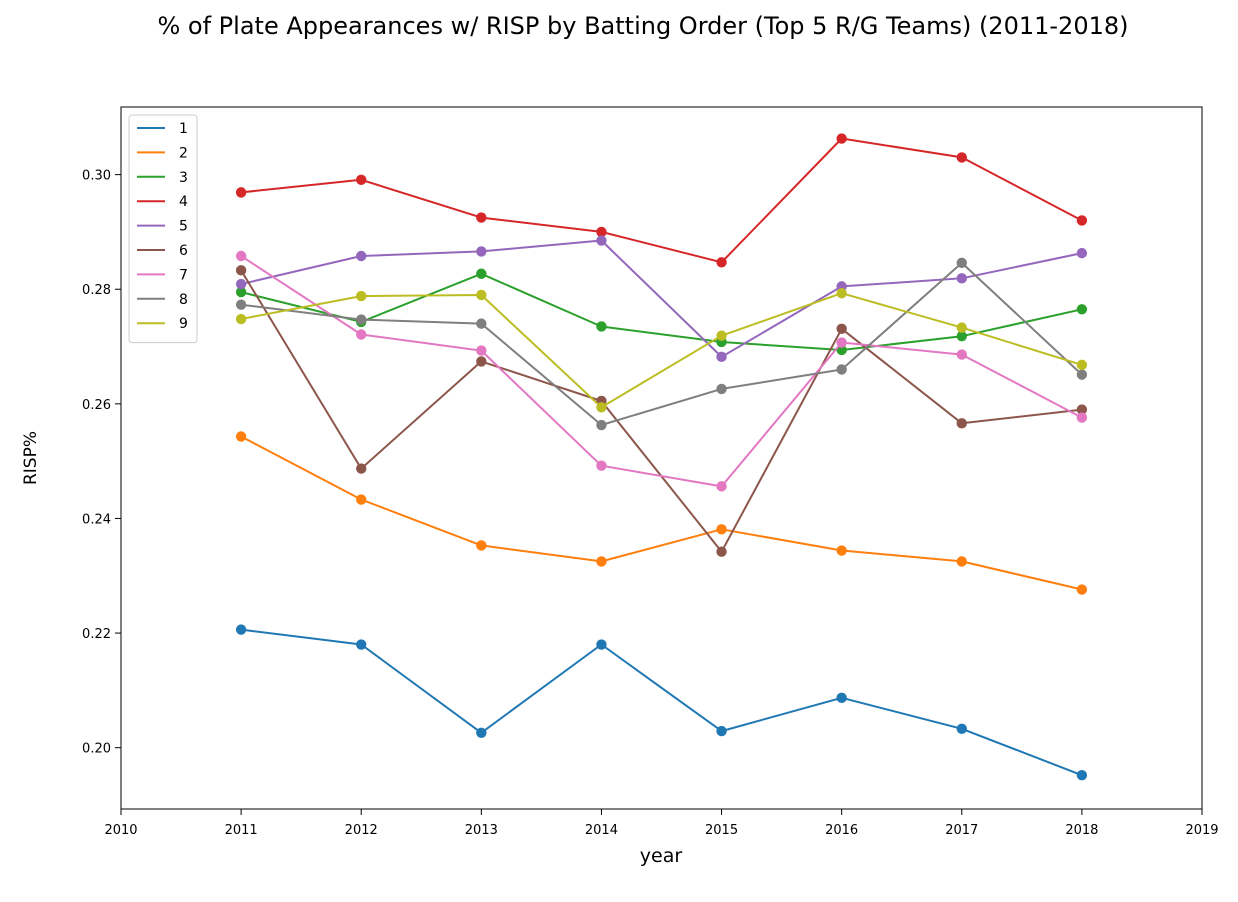 The image size is (1238, 902). I want to click on legend-label-6: 6, so click(183, 251).